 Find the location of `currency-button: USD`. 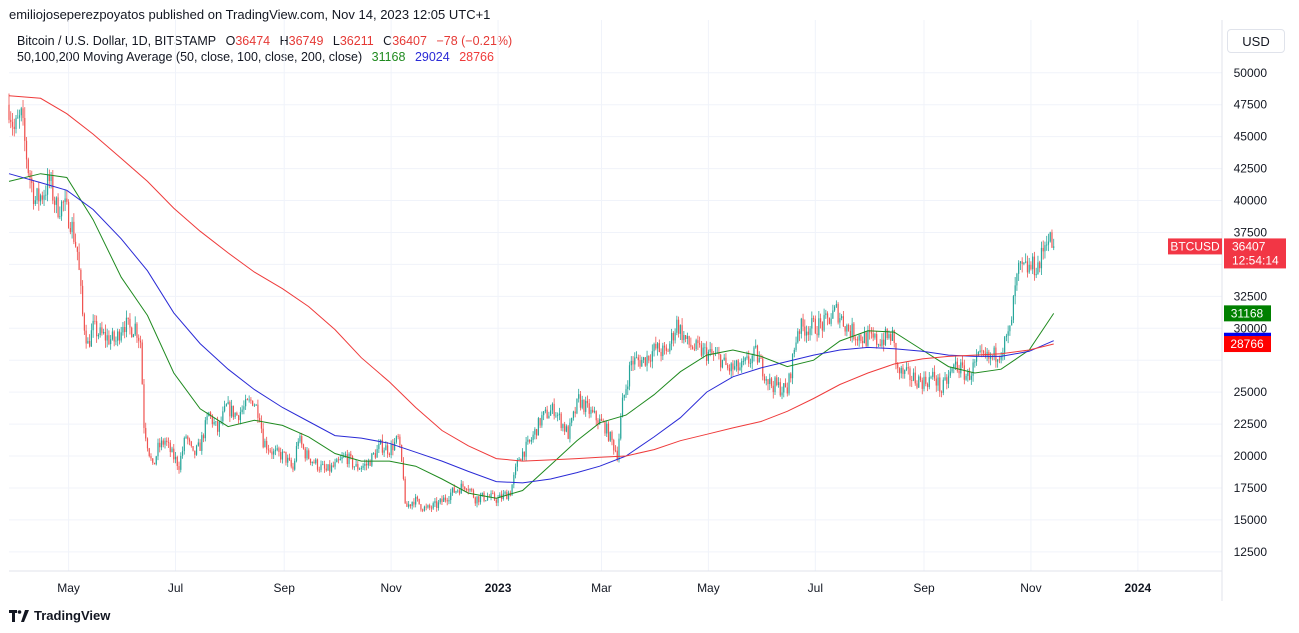

currency-button: USD is located at coordinates (1256, 41).